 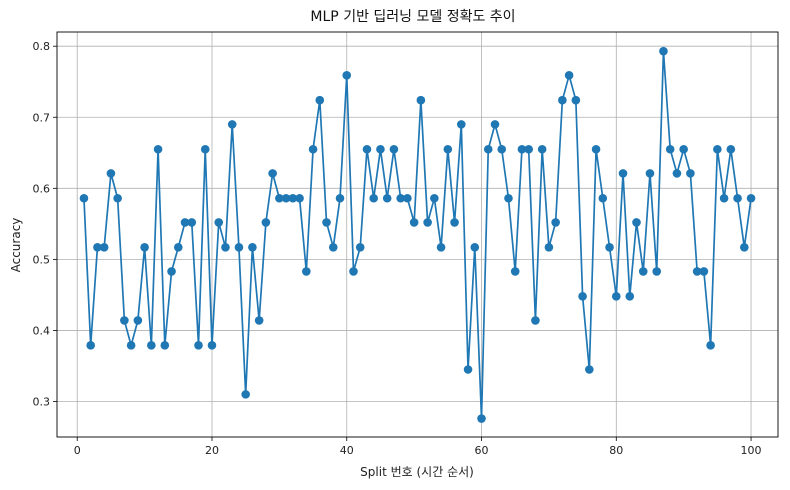 I want to click on x-tick-label: 60, so click(x=482, y=450).